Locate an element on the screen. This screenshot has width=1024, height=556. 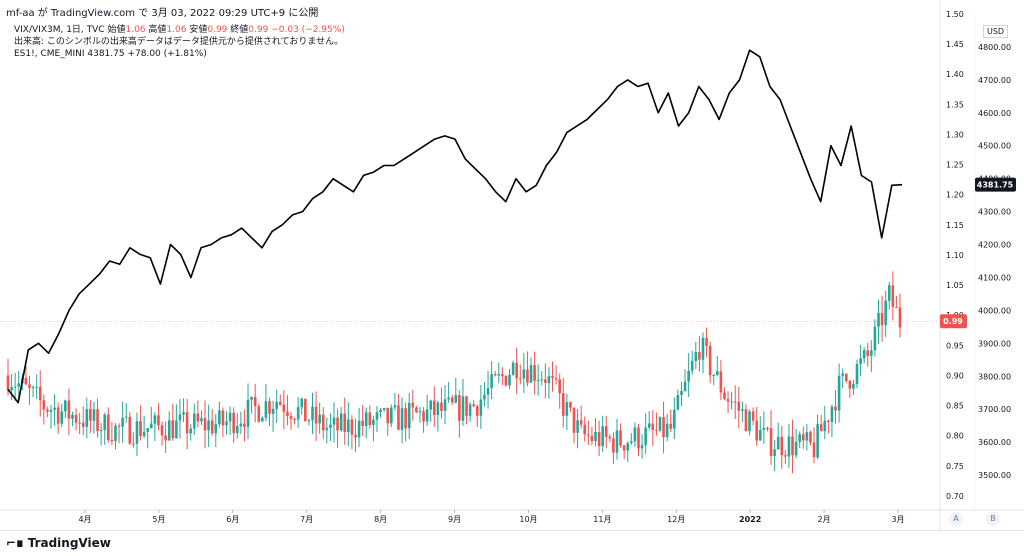
log-scale-button: B is located at coordinates (993, 519).